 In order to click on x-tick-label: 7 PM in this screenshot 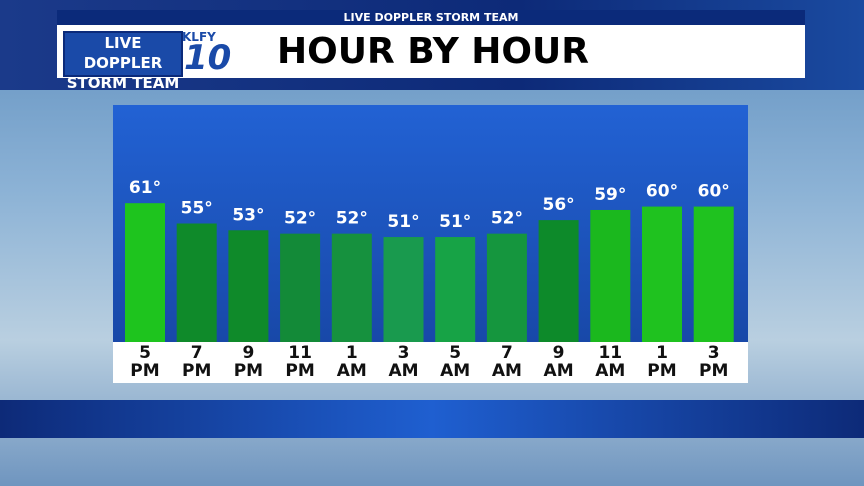, I will do `click(196, 362)`.